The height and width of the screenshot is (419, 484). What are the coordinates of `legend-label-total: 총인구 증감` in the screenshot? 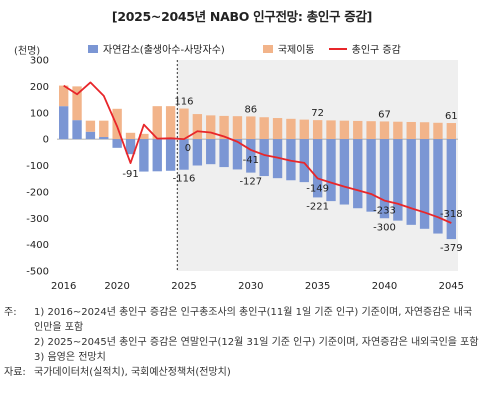 It's located at (376, 50).